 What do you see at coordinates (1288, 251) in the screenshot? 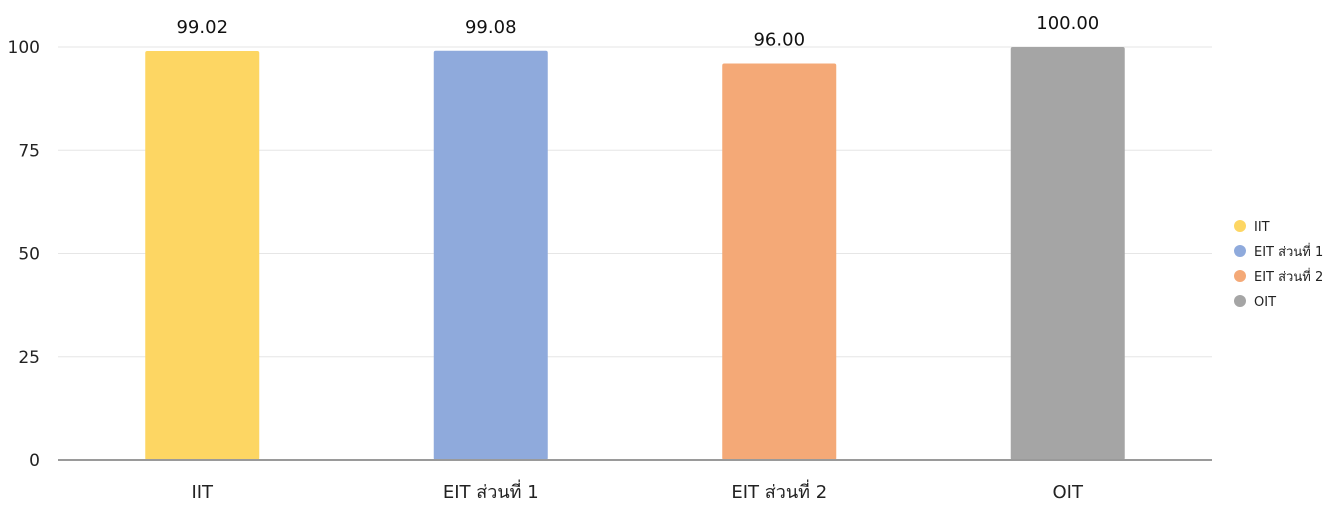
I see `legend-label: EIT ส่วนที่ 1` at bounding box center [1288, 251].